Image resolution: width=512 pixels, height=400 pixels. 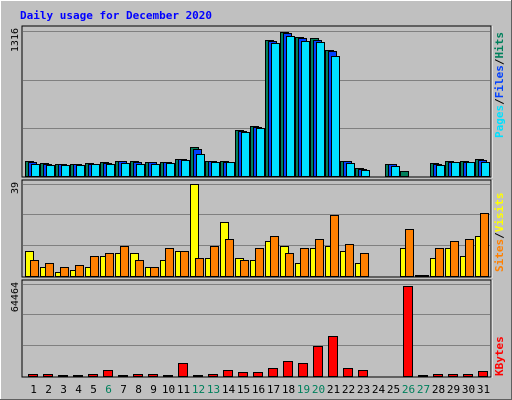 What do you see at coordinates (229, 389) in the screenshot?
I see `day-label-14: 14` at bounding box center [229, 389].